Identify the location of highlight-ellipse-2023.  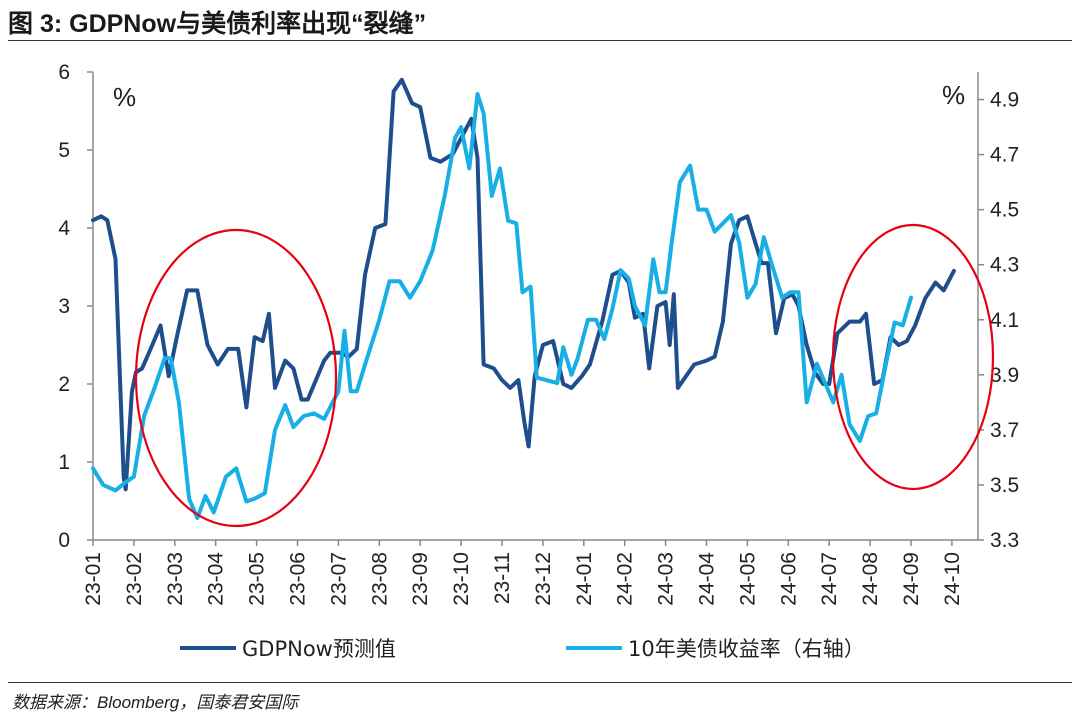
(236, 378).